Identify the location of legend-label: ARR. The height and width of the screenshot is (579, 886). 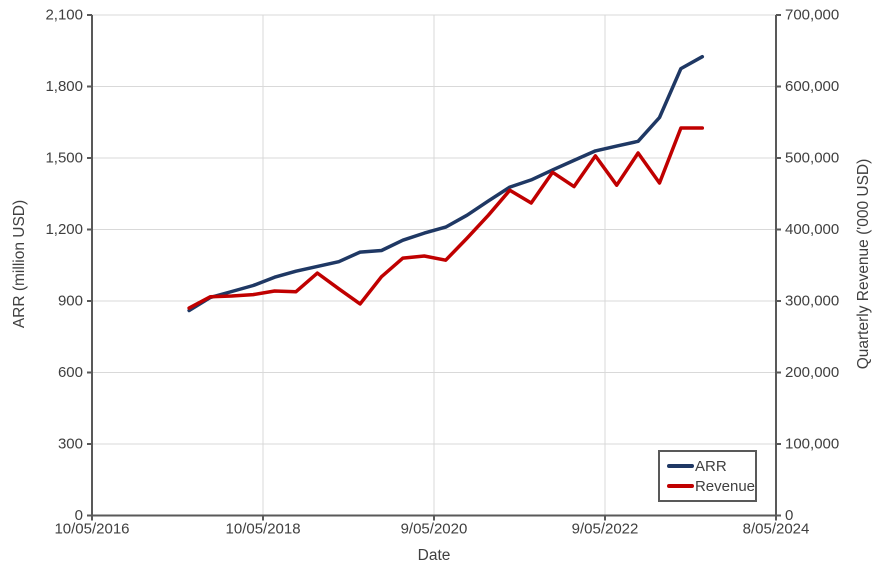
(711, 466).